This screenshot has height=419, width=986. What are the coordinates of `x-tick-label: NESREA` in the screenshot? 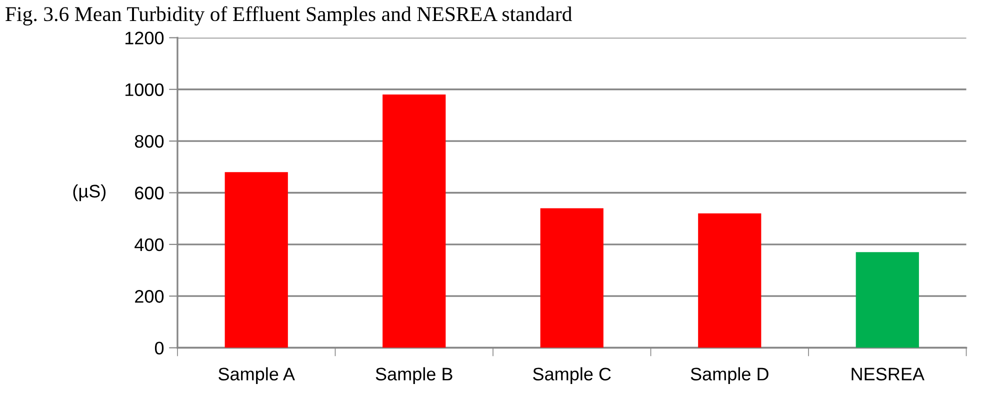 It's located at (888, 374).